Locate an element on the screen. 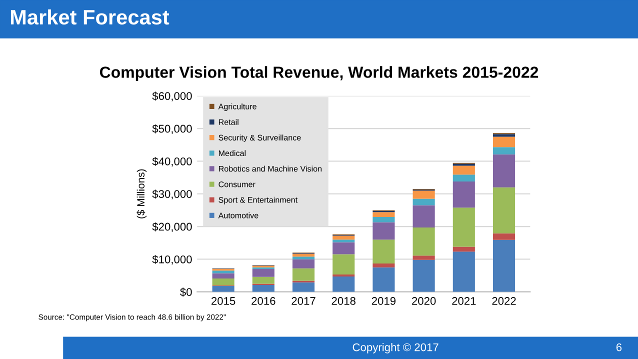  y-tick-label: $60,000 is located at coordinates (172, 97).